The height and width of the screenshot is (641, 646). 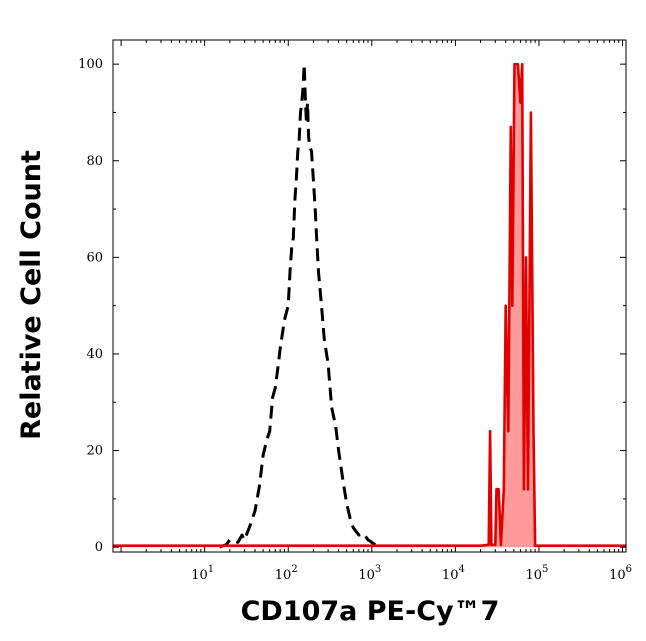 What do you see at coordinates (94, 451) in the screenshot?
I see `y-tick-label: 20` at bounding box center [94, 451].